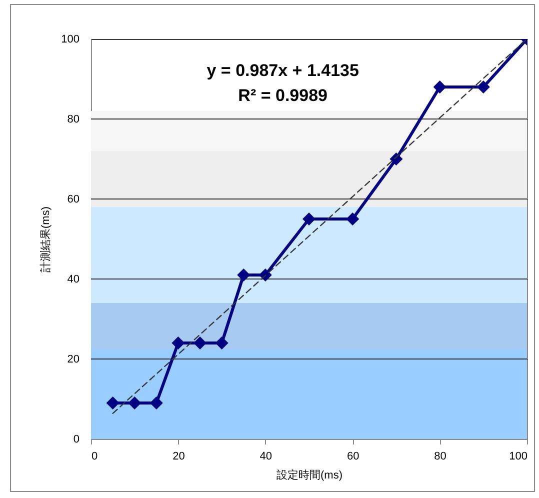  I want to click on x-tick-label: 40, so click(266, 456).